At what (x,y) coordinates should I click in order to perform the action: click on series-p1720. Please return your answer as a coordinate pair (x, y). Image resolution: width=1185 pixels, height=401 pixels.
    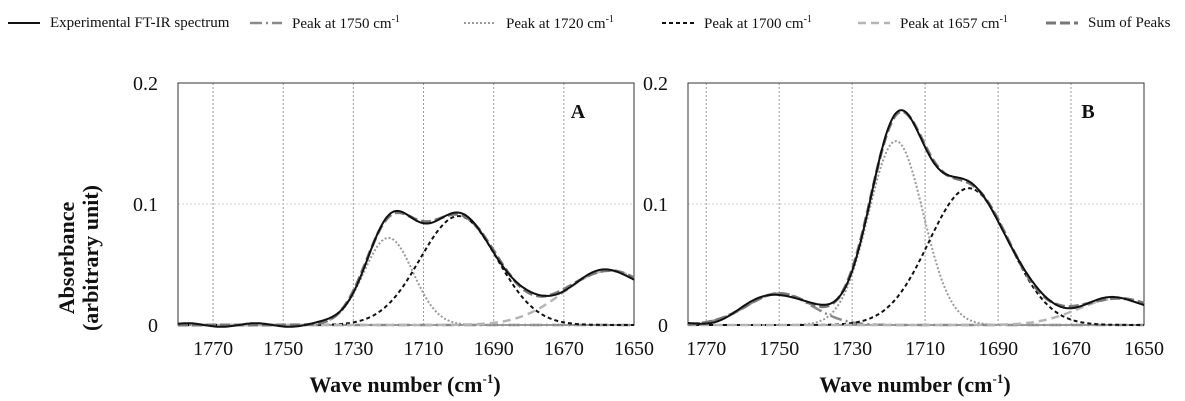
    Looking at the image, I should click on (406, 281).